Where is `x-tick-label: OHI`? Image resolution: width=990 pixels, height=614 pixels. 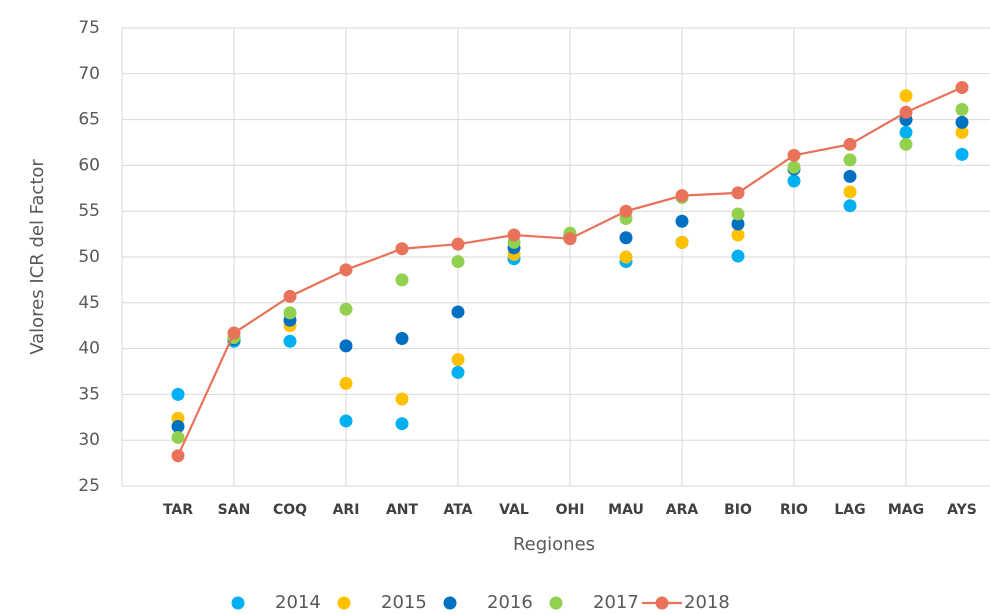
x-tick-label: OHI is located at coordinates (570, 510).